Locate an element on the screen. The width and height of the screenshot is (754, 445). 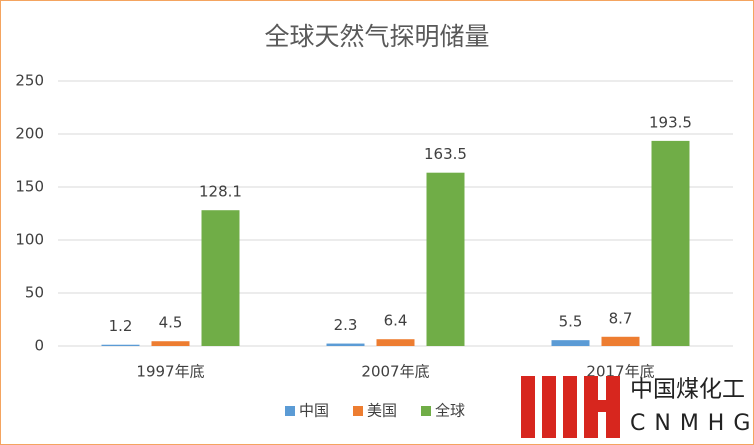
value-label: 6.4 is located at coordinates (396, 321).